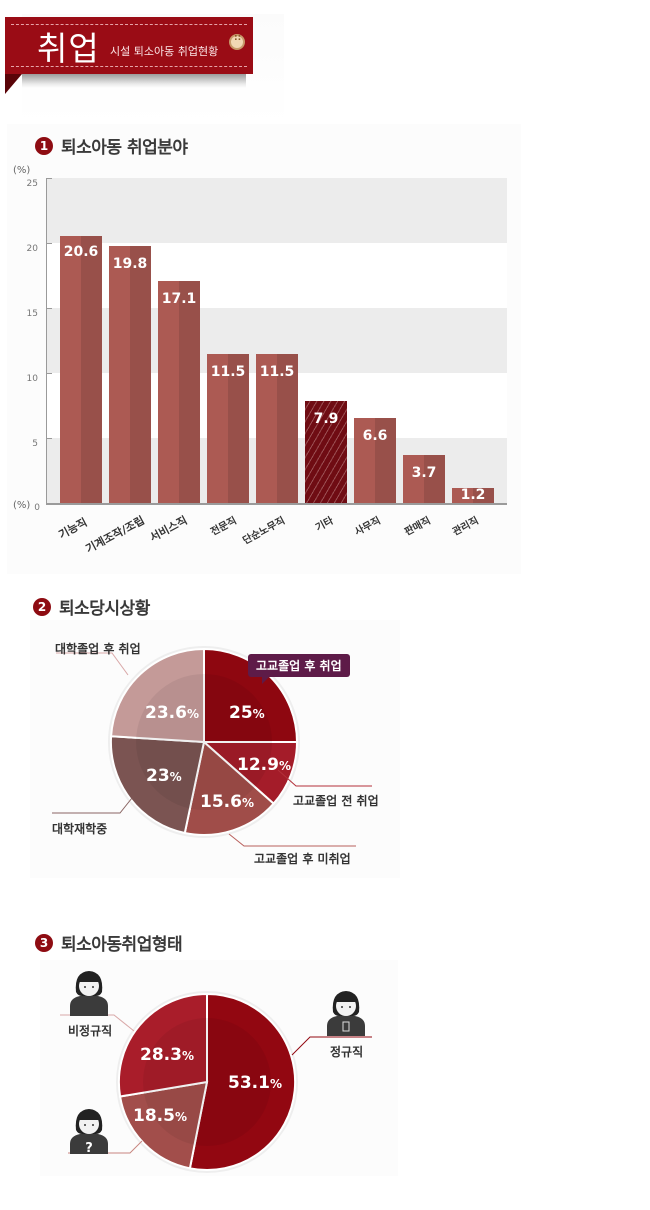 The width and height of the screenshot is (650, 1210). Describe the element at coordinates (347, 1052) in the screenshot. I see `pie-label: 정규직` at that location.